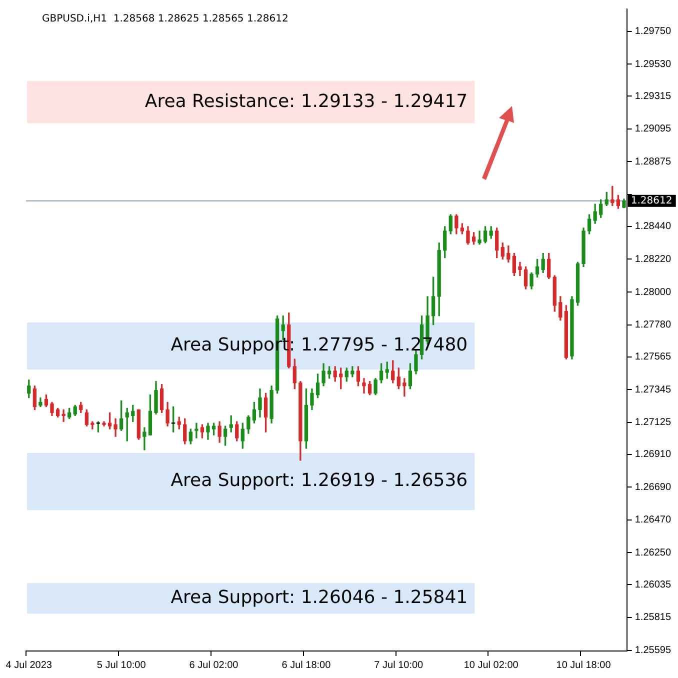  I want to click on band-label: Area Support: 1.26046 - 1.25841, so click(319, 597).